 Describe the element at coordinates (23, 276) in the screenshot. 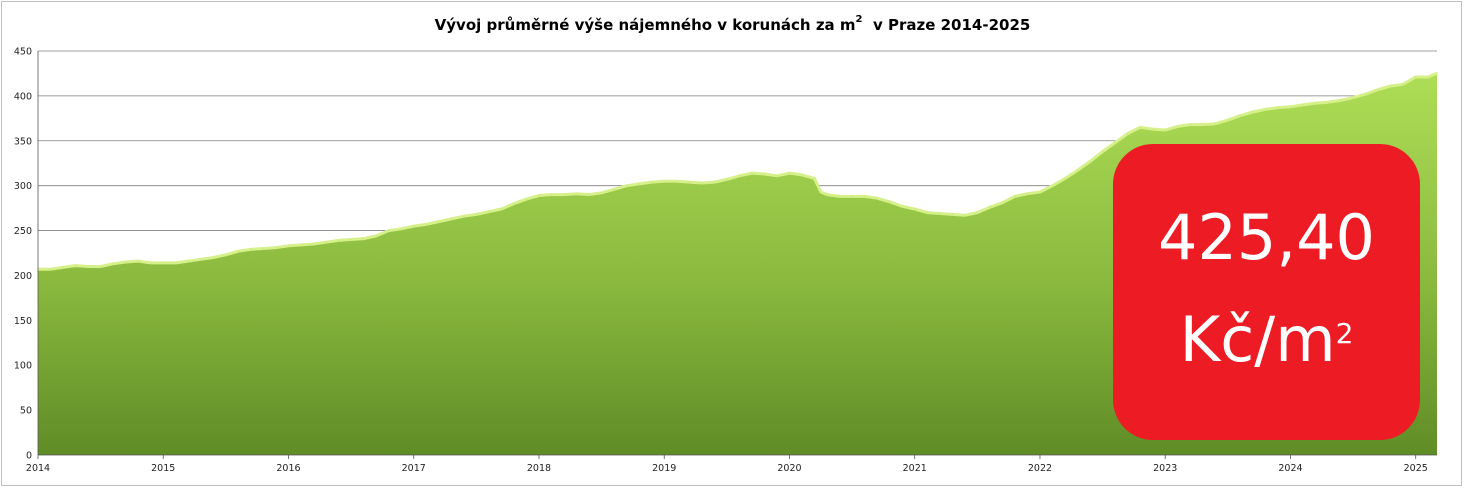

I see `y-tick-label: 200` at that location.